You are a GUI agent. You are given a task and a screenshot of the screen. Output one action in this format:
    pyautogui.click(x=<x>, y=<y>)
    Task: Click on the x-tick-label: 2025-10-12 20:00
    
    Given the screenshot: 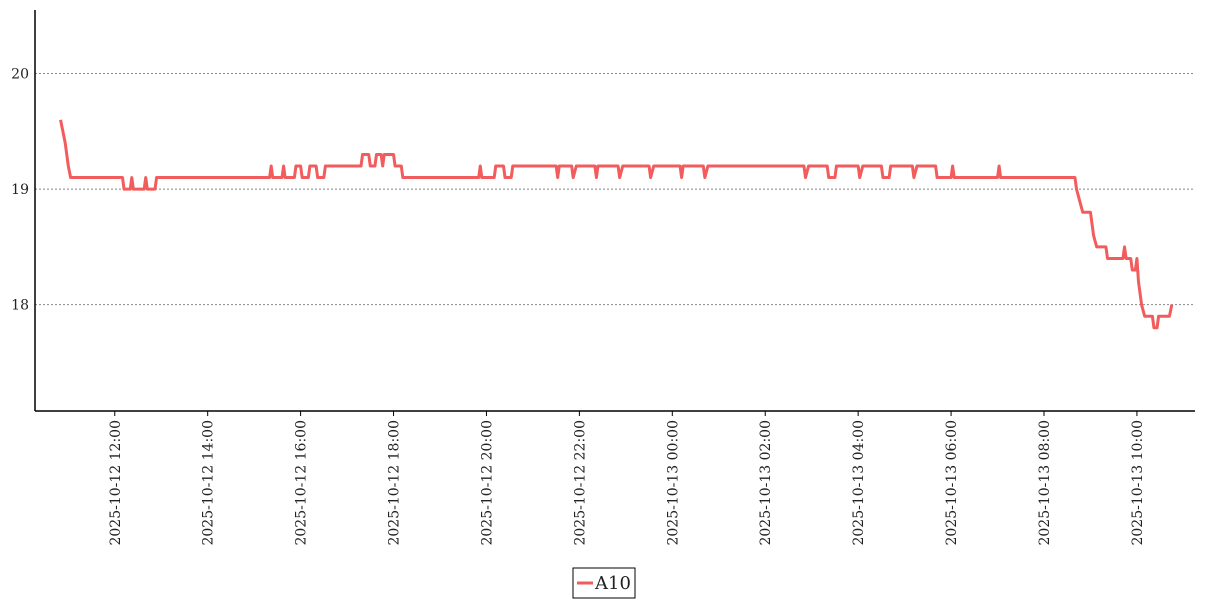 What is the action you would take?
    pyautogui.click(x=487, y=483)
    